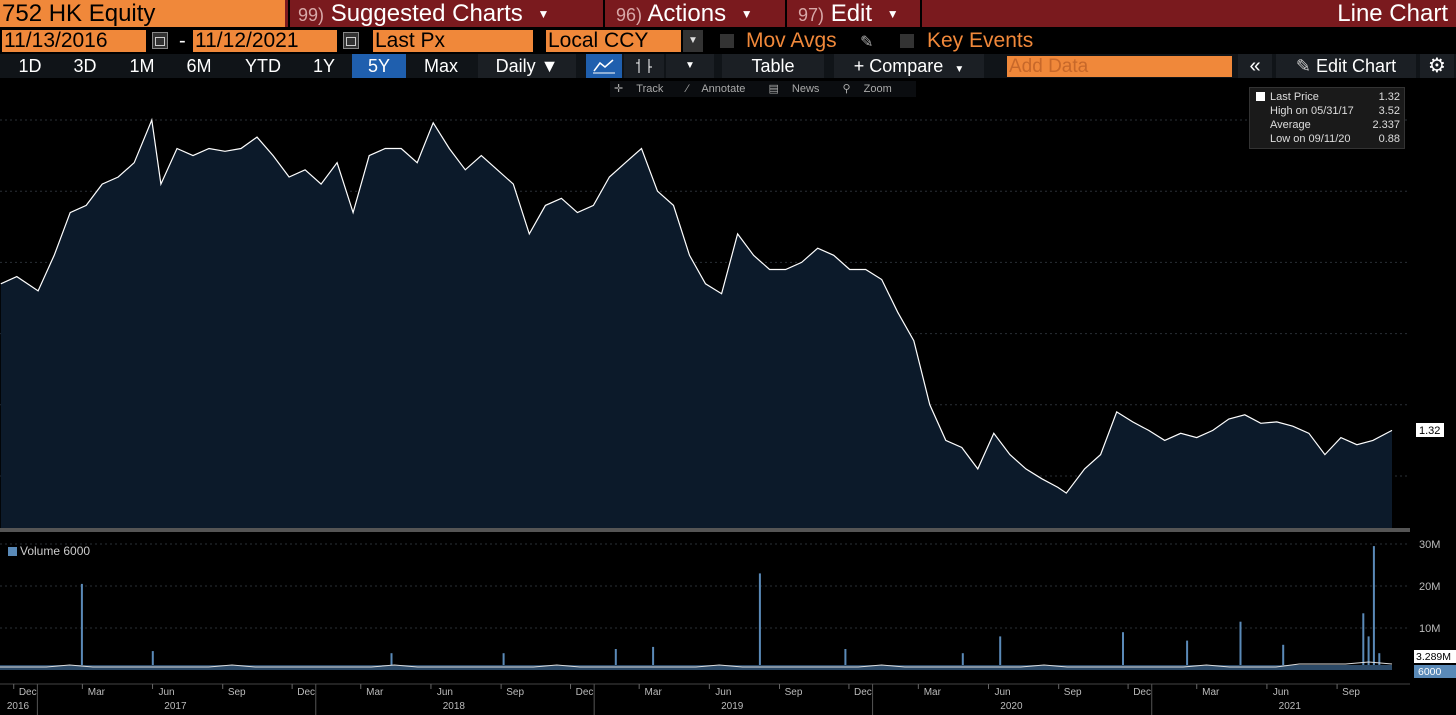  I want to click on gear-icon: ⚙, so click(1437, 66).